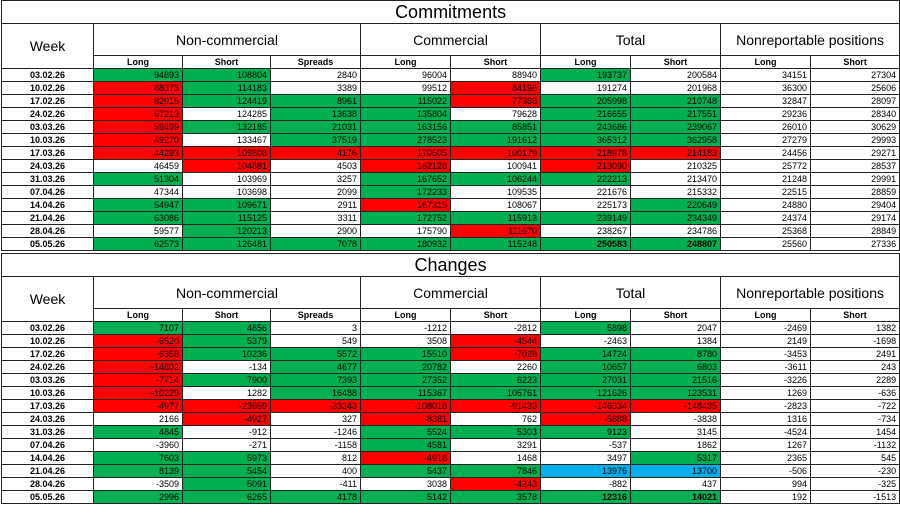 This screenshot has height=513, width=900. I want to click on value-cell: 106244, so click(495, 179).